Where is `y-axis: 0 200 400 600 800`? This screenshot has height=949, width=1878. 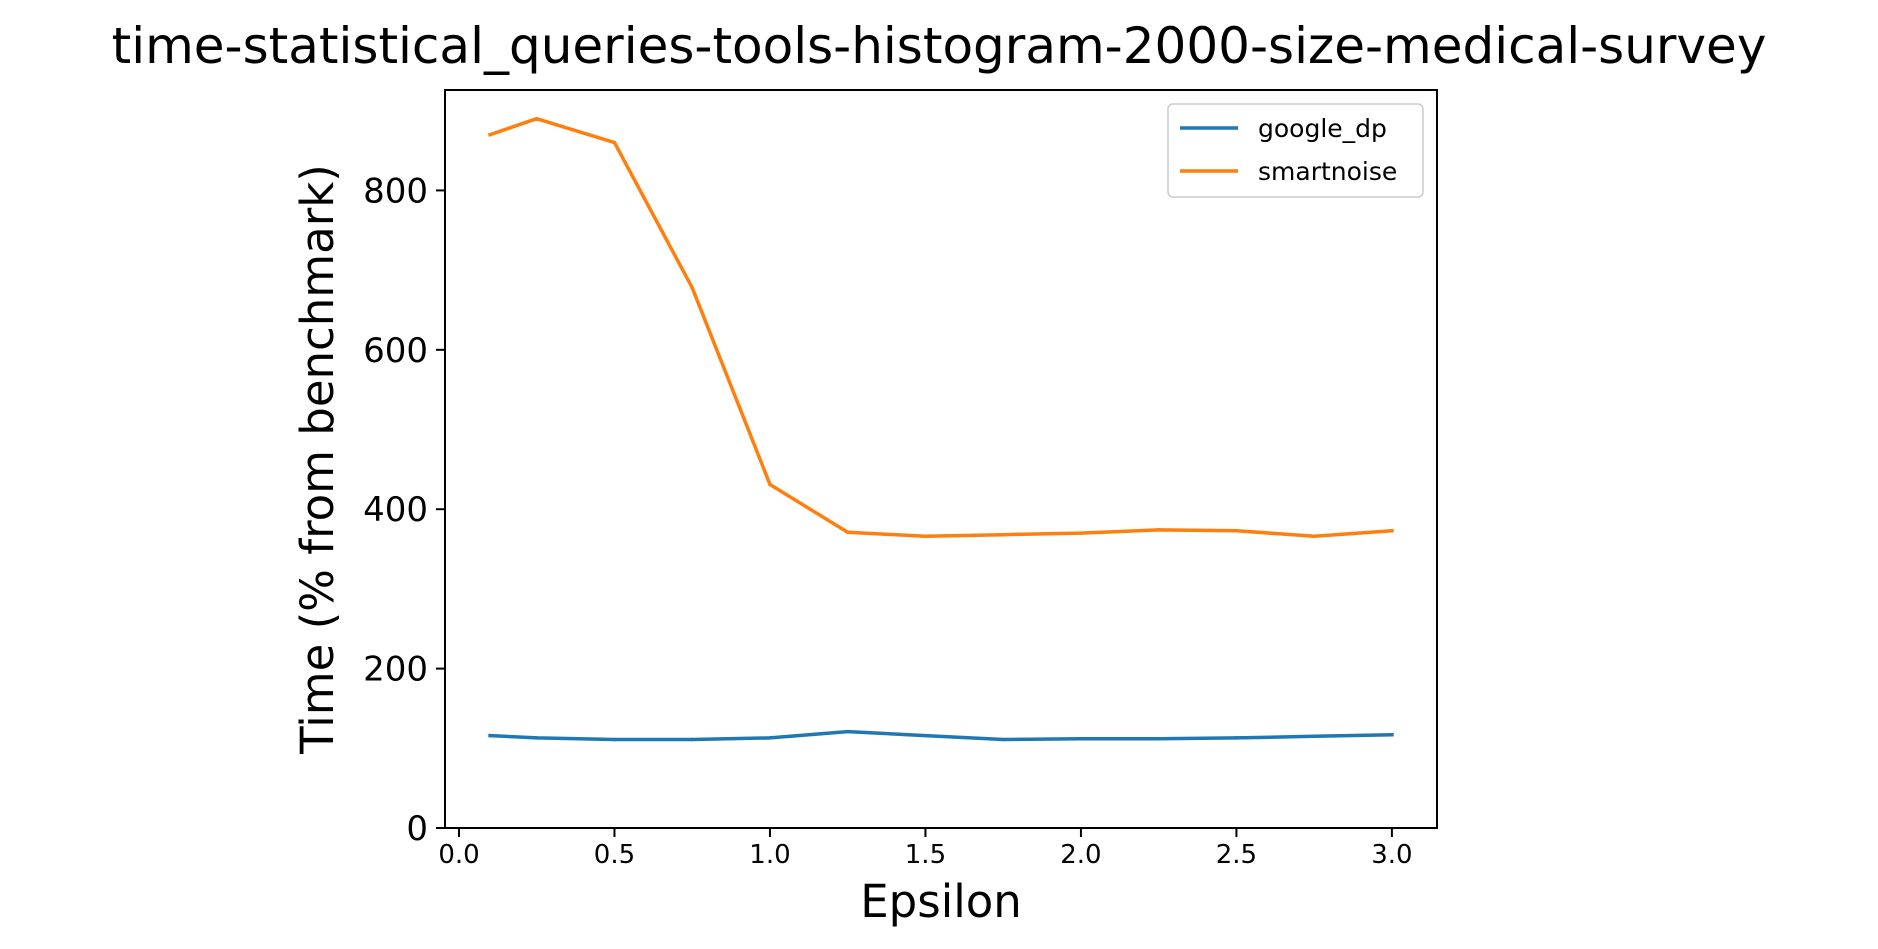
y-axis: 0 200 400 600 800 is located at coordinates (404, 510).